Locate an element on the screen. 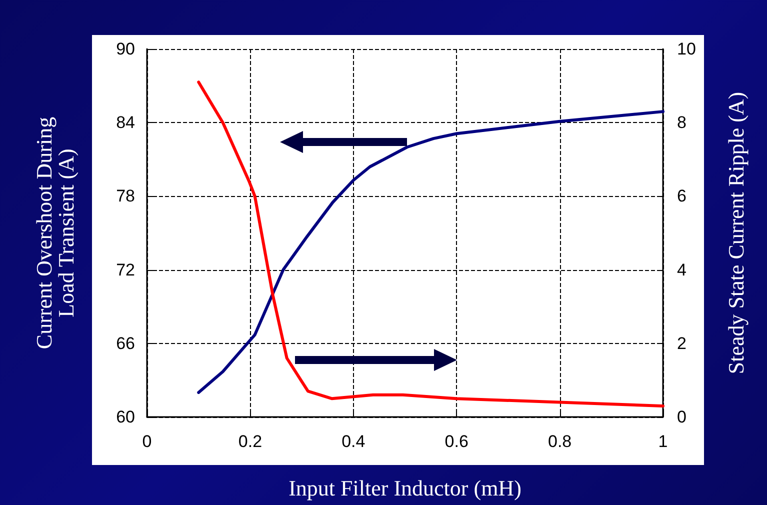  y2-tick-label: 6 is located at coordinates (681, 196).